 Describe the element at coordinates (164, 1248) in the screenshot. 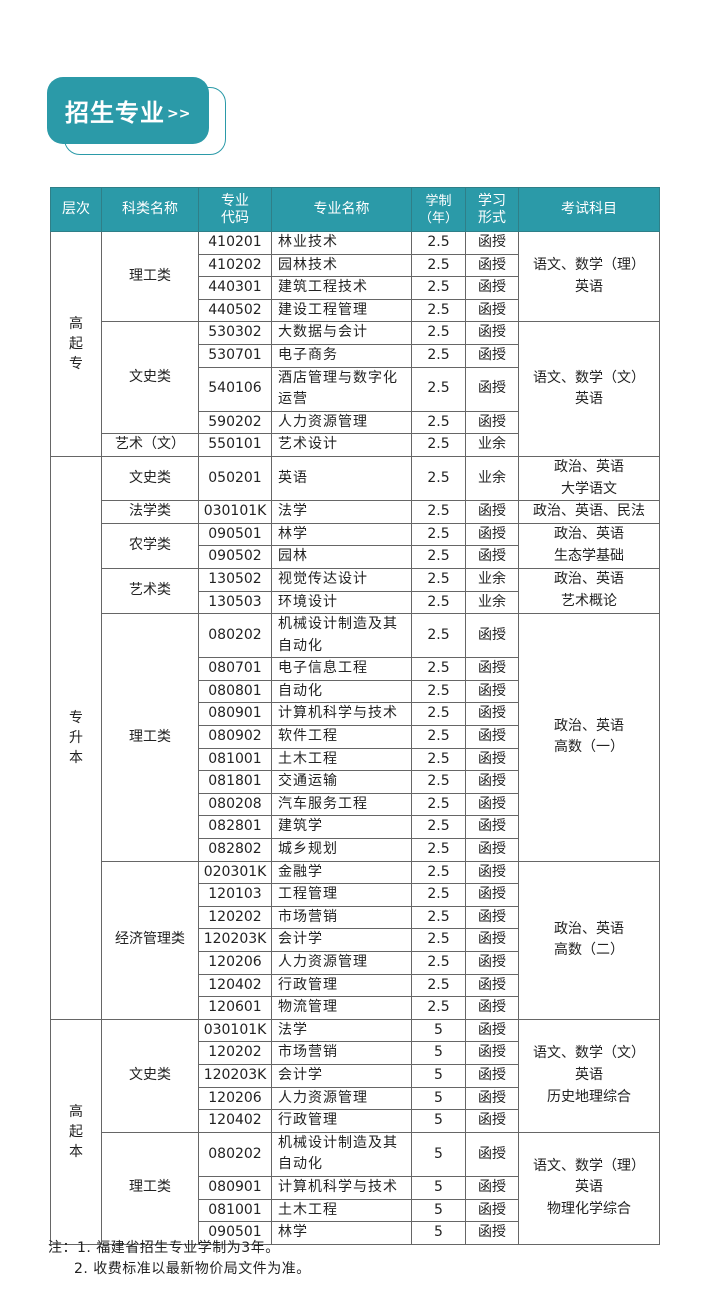

I see `note-1: 注：1. 福建省招生专业学制为3年。` at that location.